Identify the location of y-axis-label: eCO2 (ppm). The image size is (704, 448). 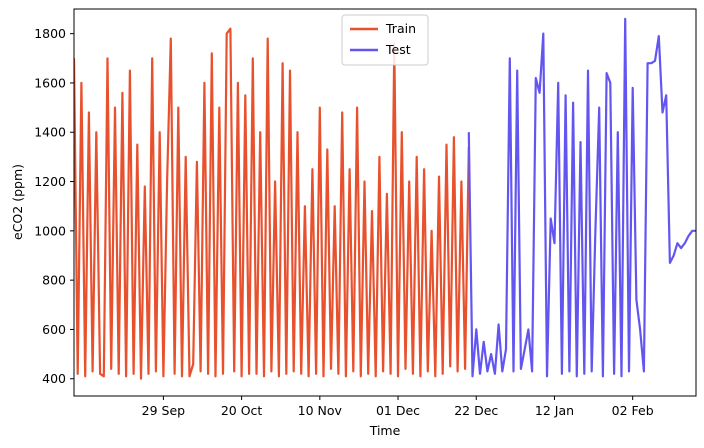
(17, 202).